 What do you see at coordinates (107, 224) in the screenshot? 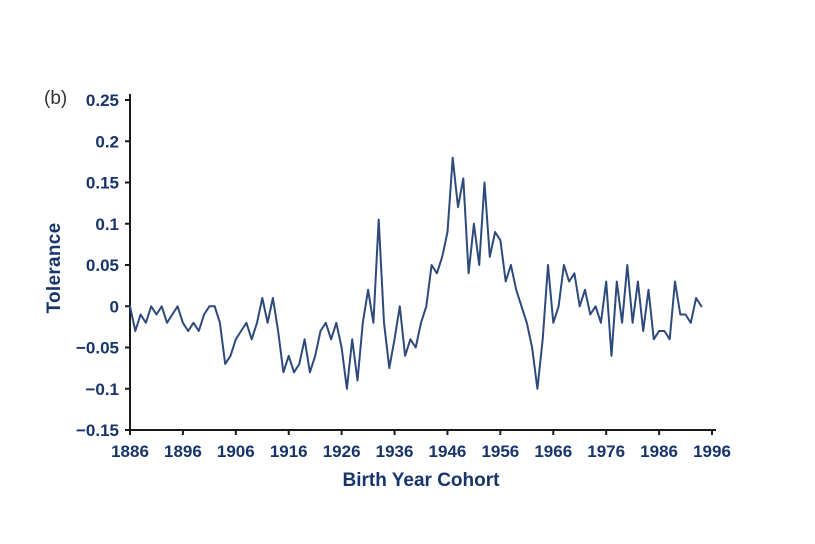
I see `y-tick-label: 0.1` at bounding box center [107, 224].